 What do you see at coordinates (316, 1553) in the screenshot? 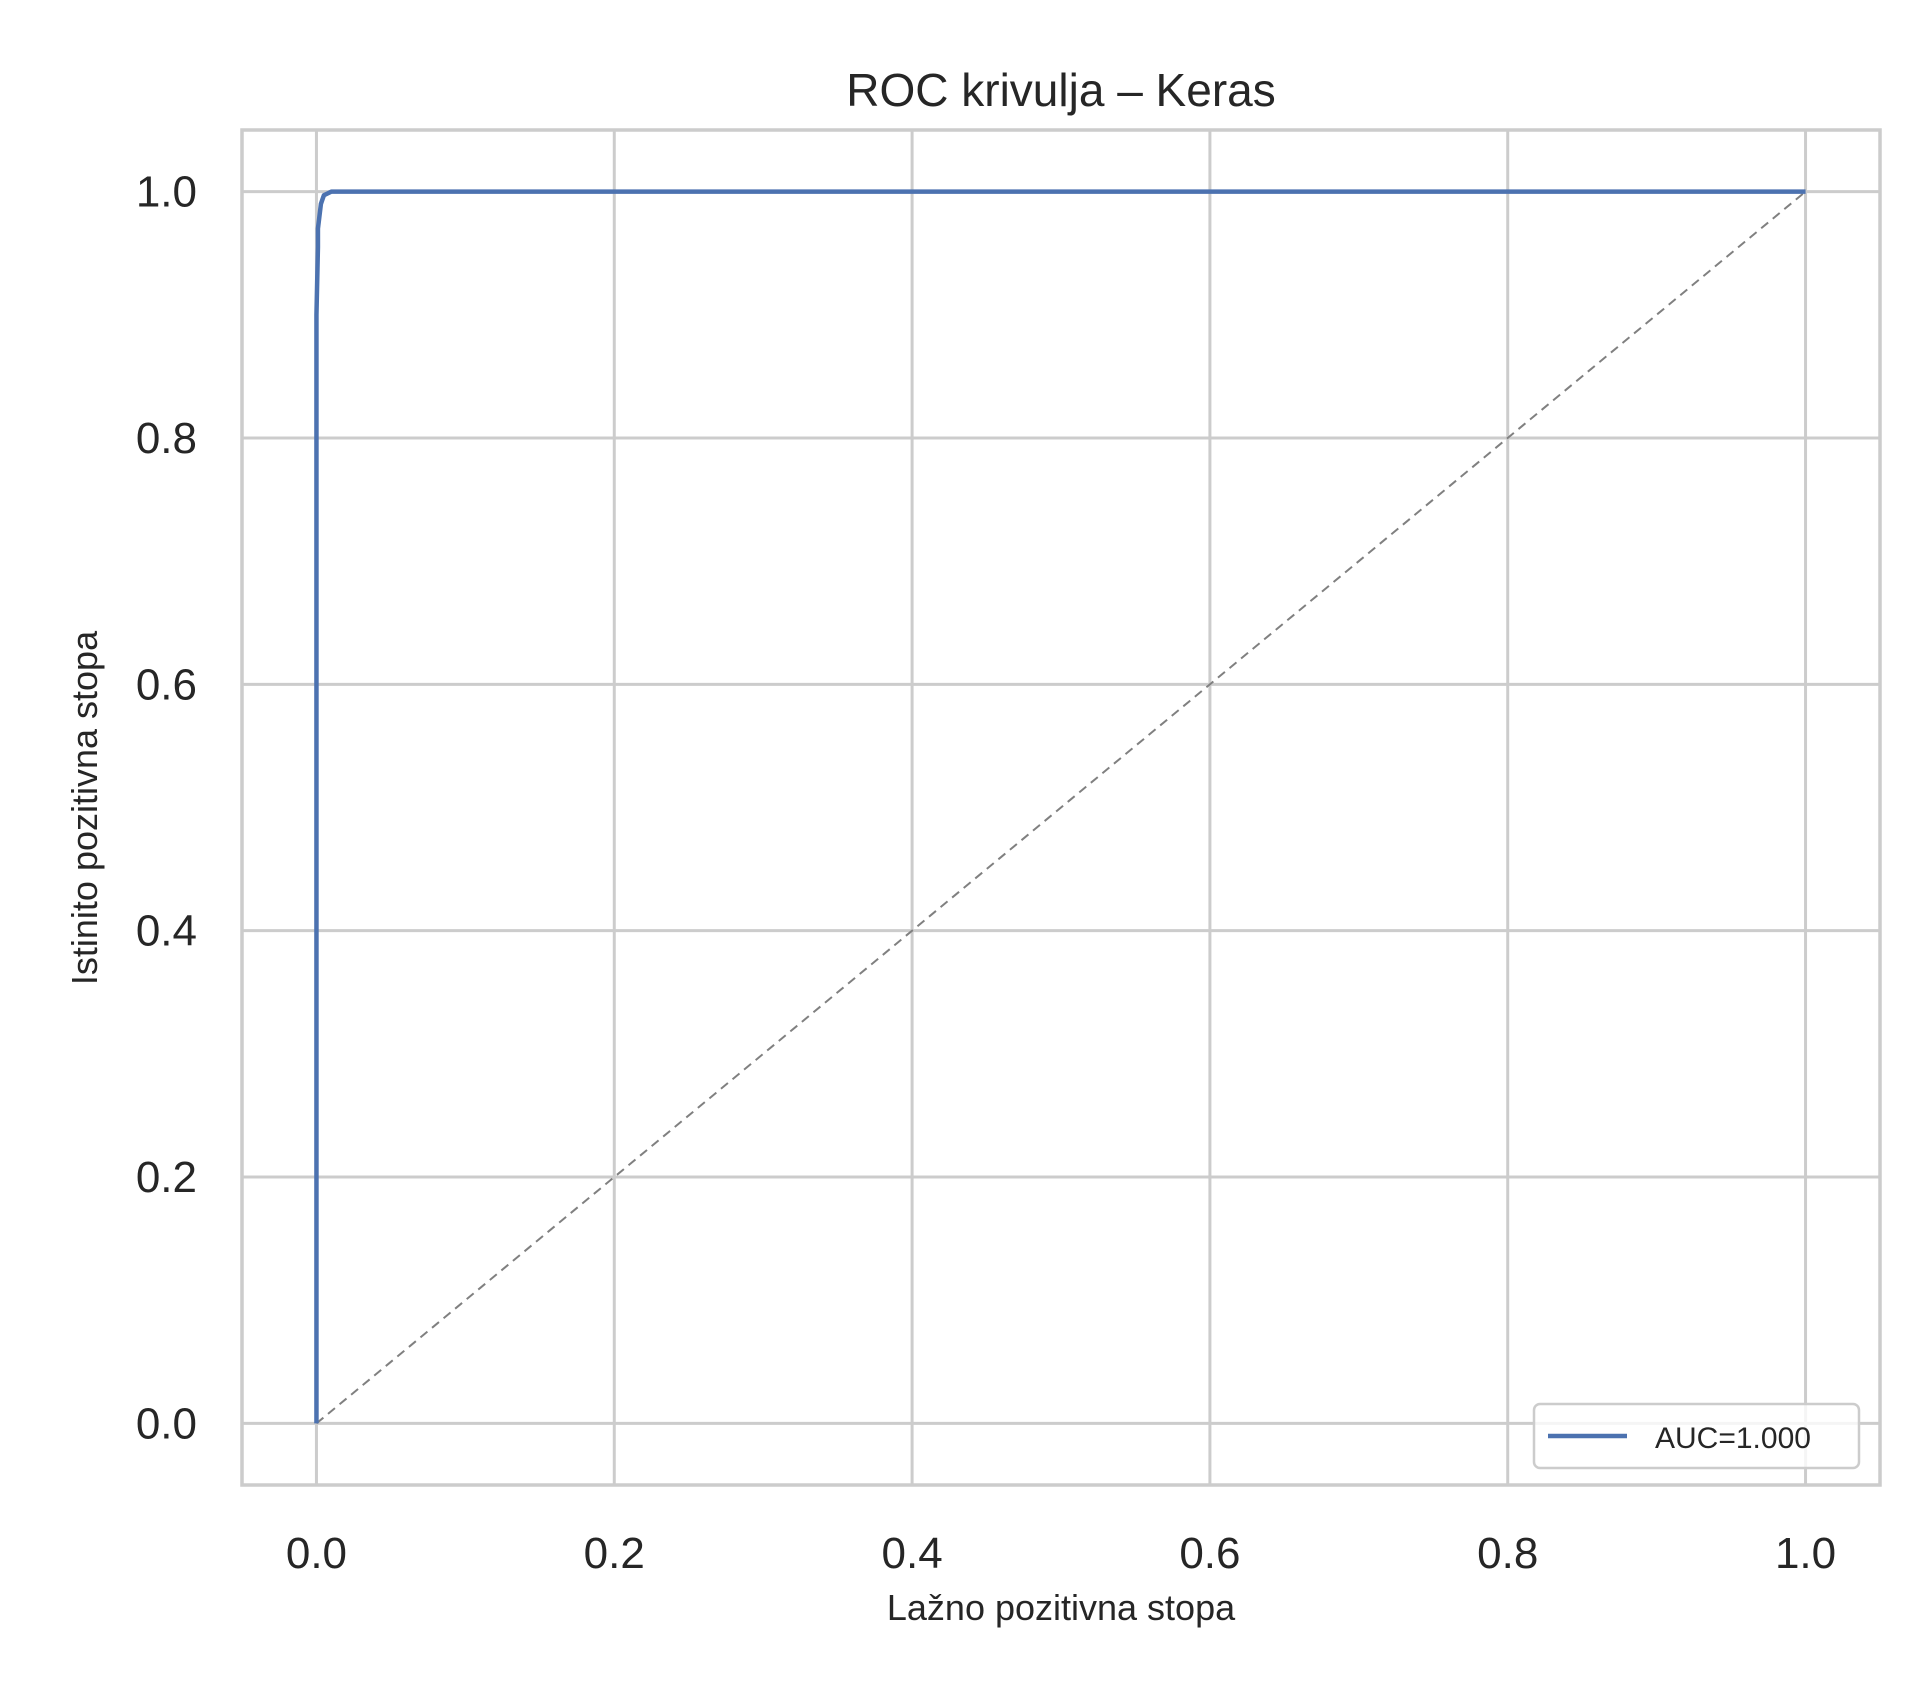
I see `x-tick-label: 0.0` at bounding box center [316, 1553].